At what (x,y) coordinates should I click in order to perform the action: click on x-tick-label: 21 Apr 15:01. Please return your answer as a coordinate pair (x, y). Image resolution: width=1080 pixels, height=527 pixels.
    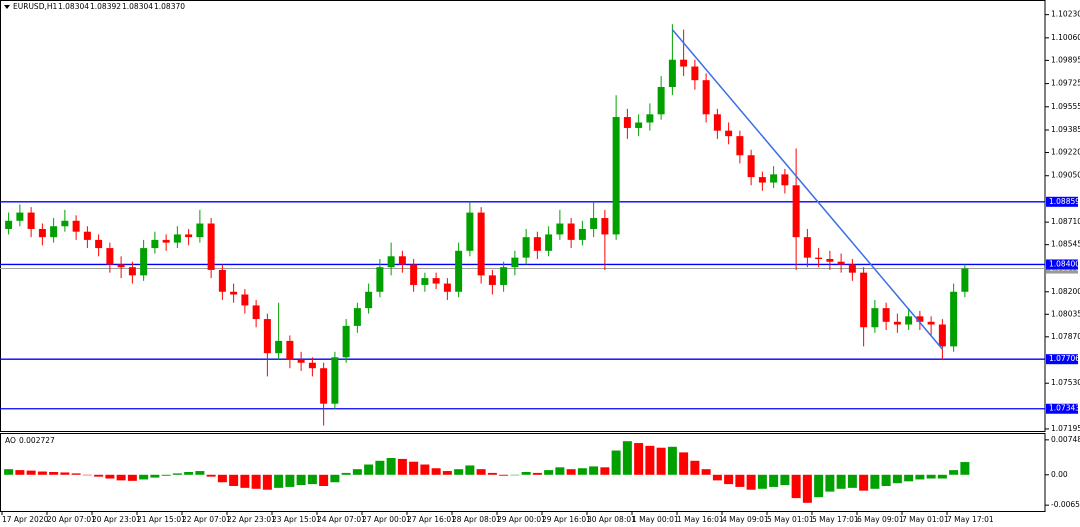
    Looking at the image, I should click on (161, 519).